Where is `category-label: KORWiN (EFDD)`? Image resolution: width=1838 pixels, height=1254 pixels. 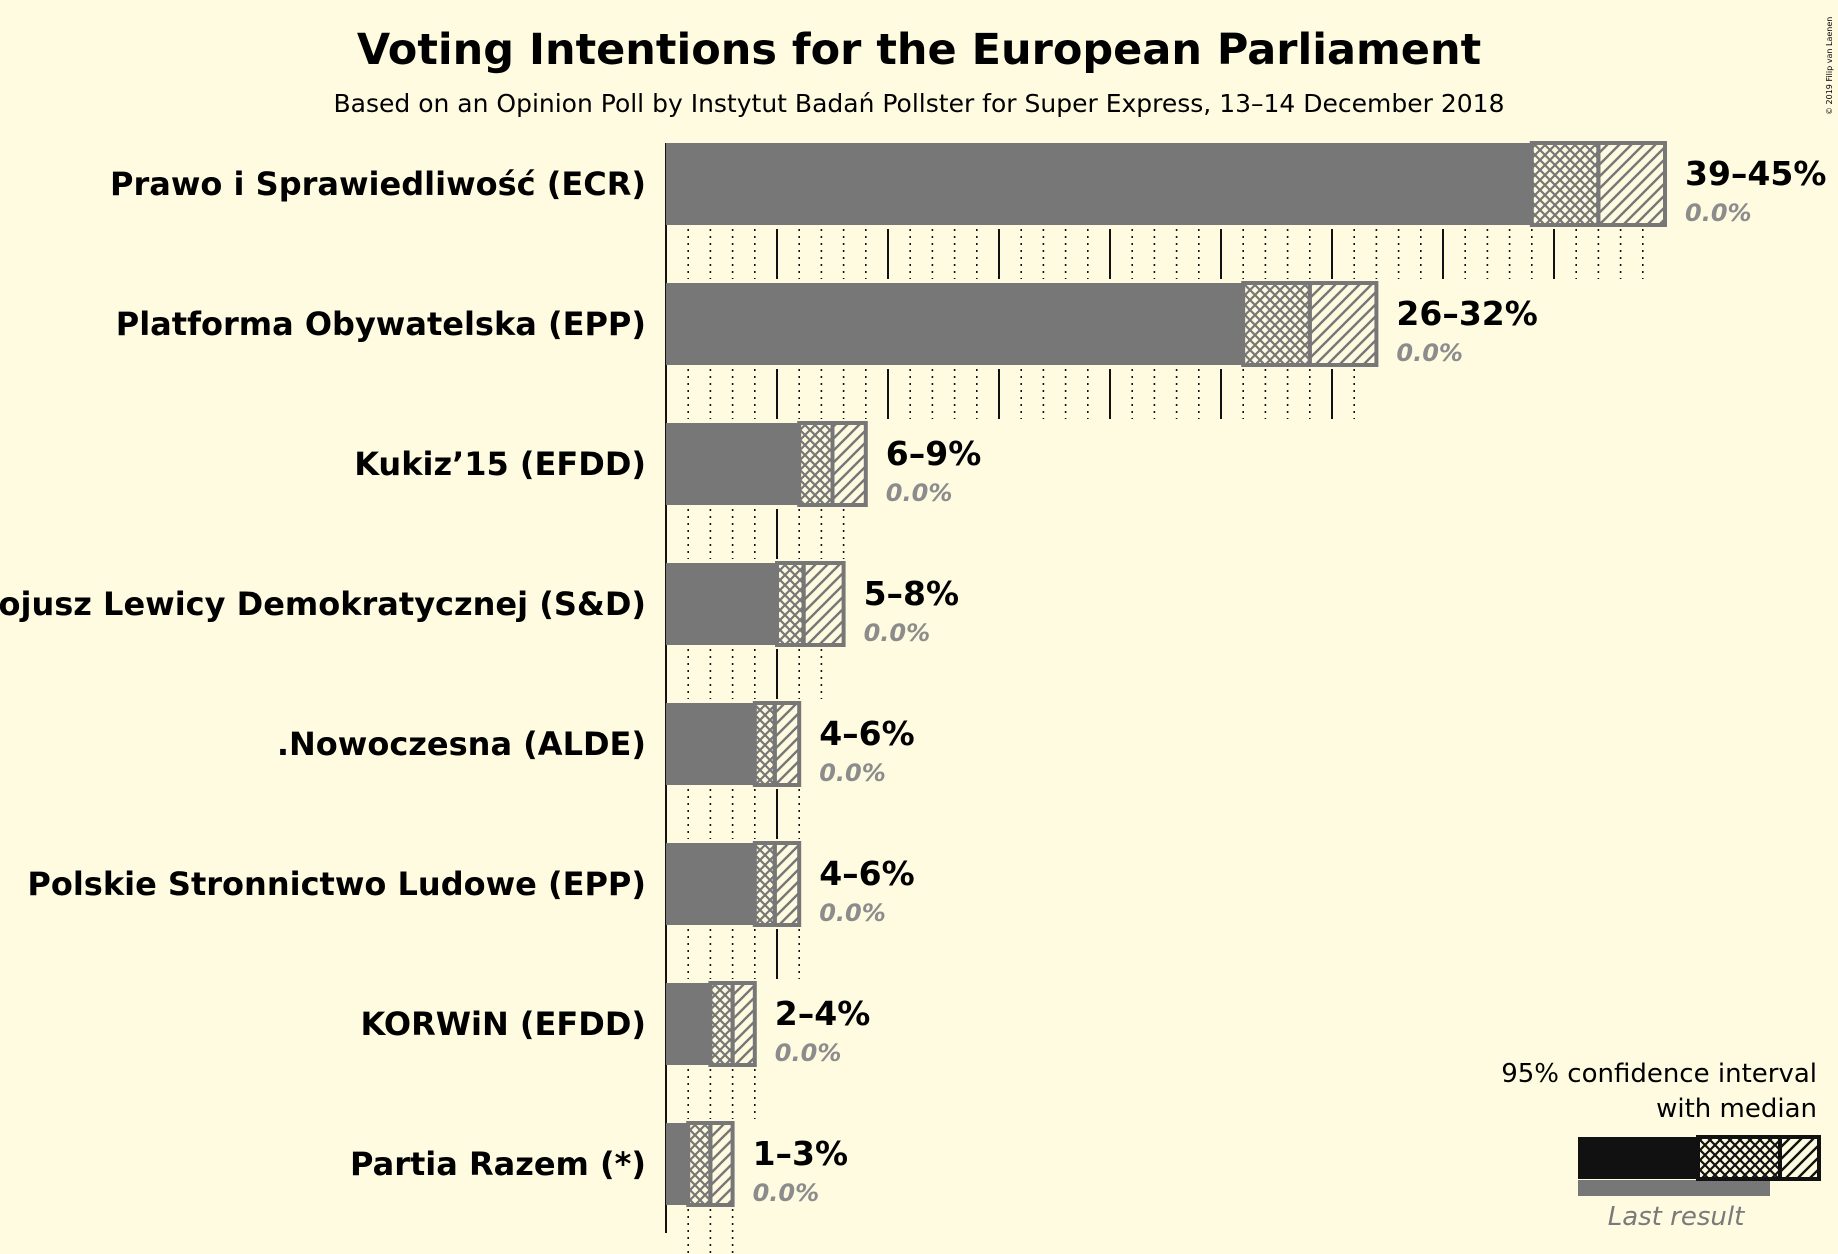 category-label: KORWiN (EFDD) is located at coordinates (503, 1024).